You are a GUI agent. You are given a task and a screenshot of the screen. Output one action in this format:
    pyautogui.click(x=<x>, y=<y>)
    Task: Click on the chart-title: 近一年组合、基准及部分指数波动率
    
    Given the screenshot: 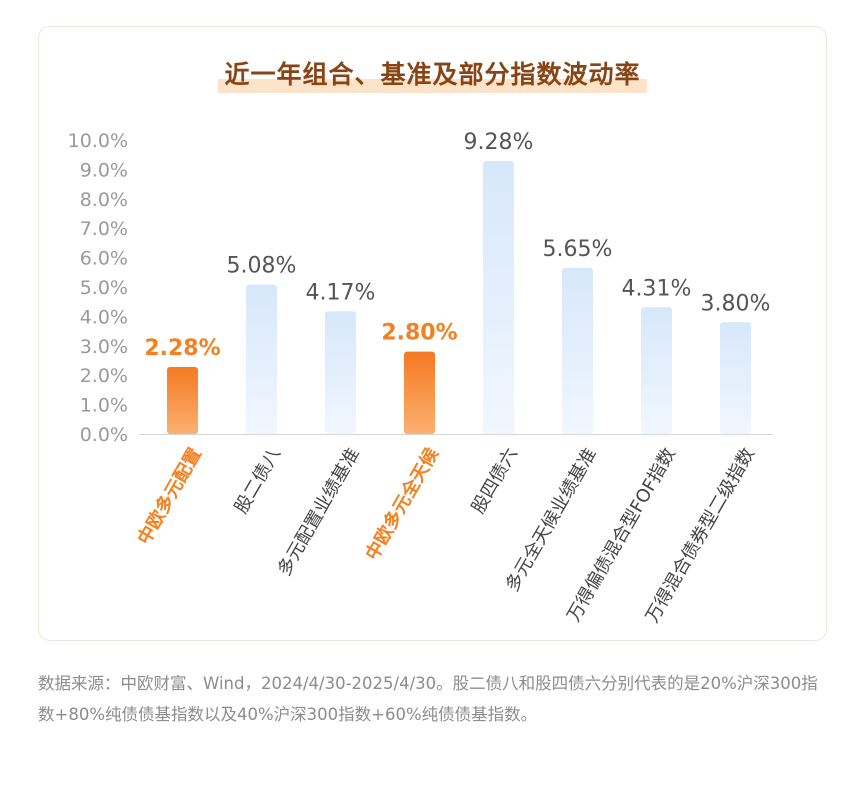 What is the action you would take?
    pyautogui.click(x=432, y=73)
    